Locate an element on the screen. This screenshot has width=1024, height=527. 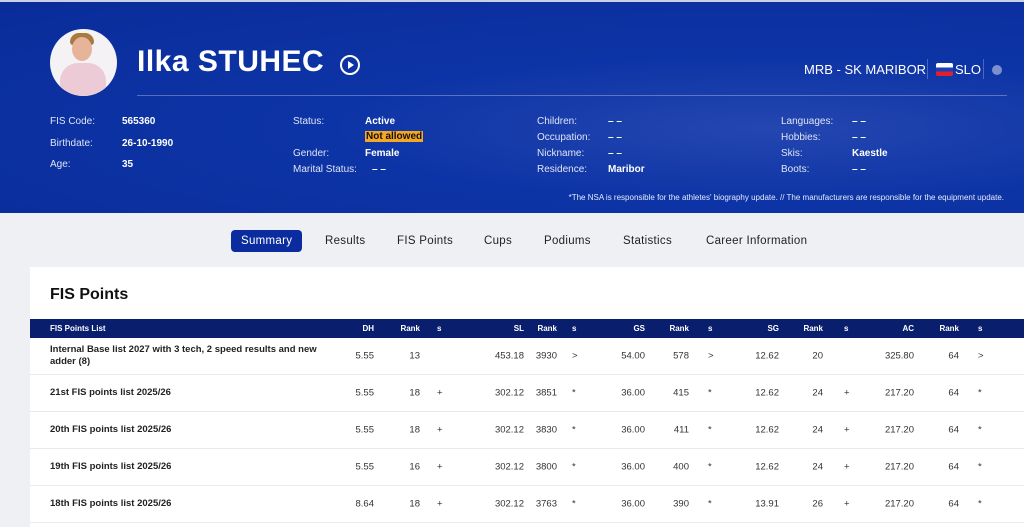
sl-rank: 3800 is located at coordinates (546, 467).